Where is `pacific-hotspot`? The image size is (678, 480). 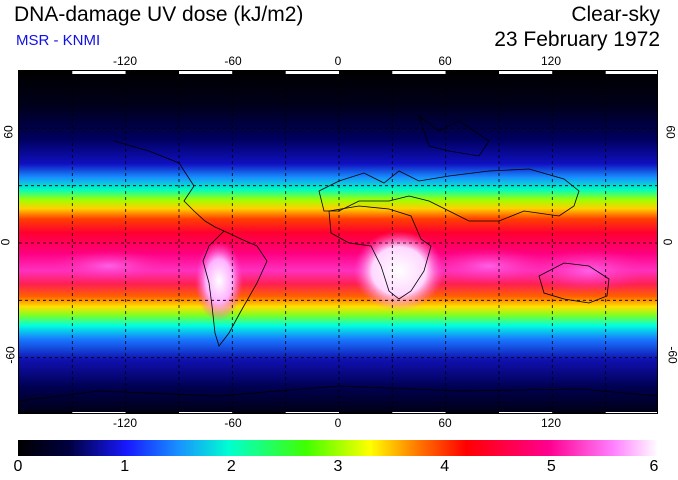
pacific-hotspot is located at coordinates (109, 266).